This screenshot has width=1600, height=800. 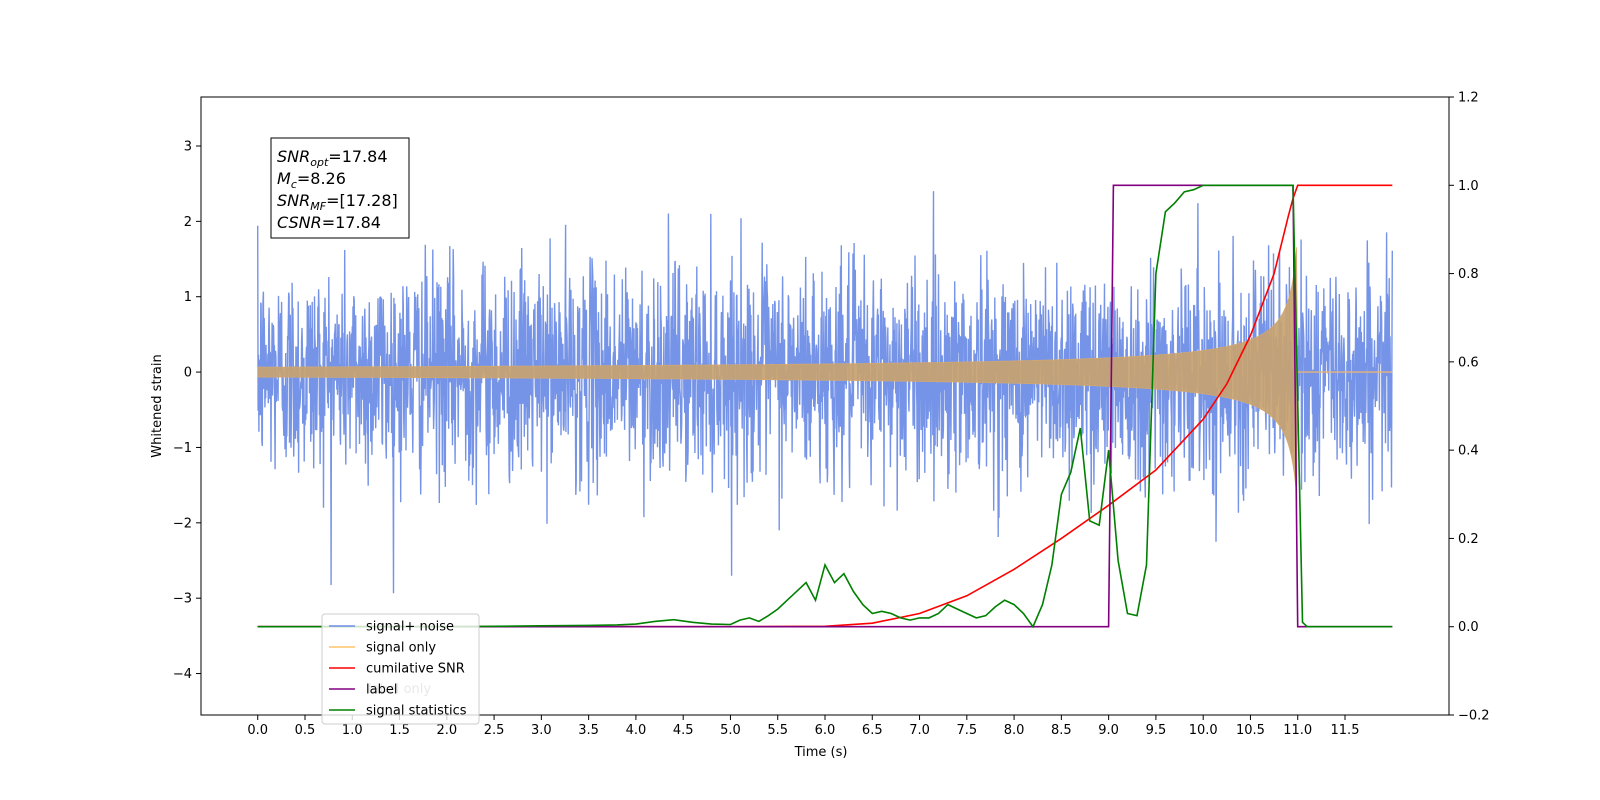 What do you see at coordinates (1468, 627) in the screenshot?
I see `y-right-tick-label: 0.0` at bounding box center [1468, 627].